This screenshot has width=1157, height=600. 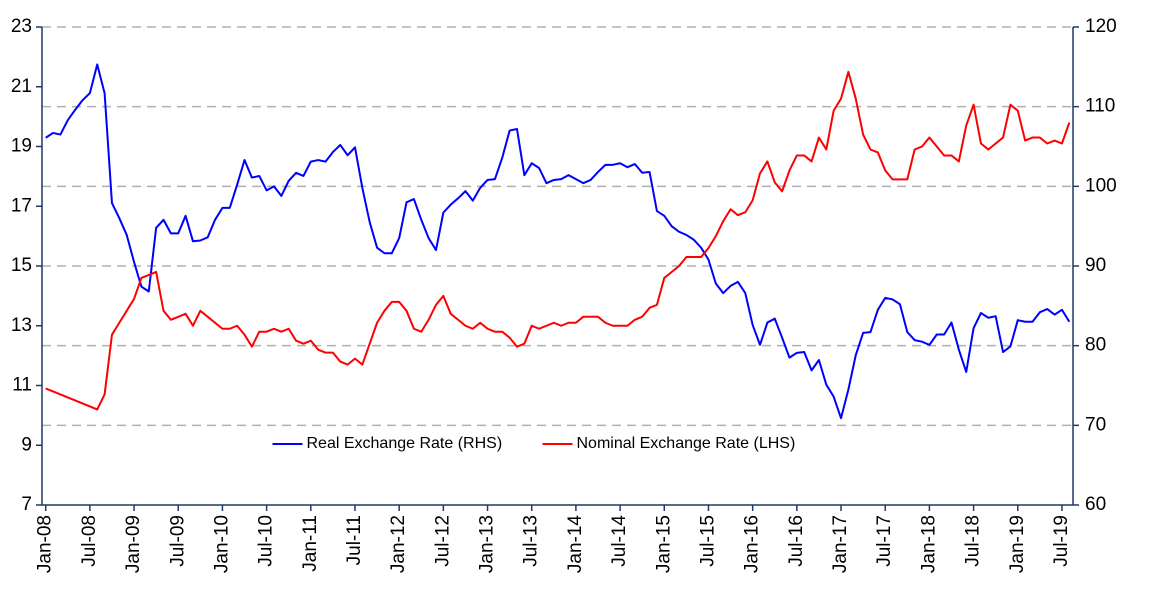 I want to click on x-tick-label: Jul-11, so click(x=354, y=540).